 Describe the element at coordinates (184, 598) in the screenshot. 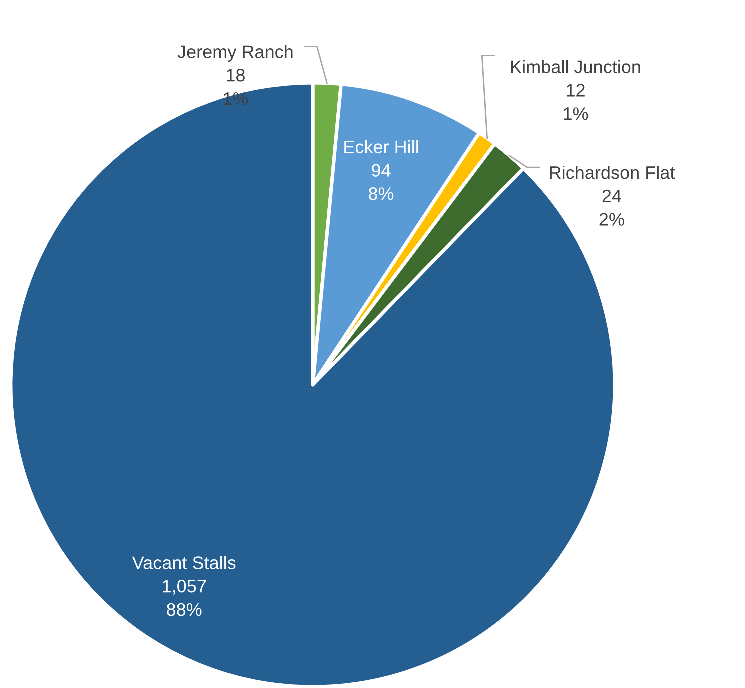

I see `data-label: 1,057 88%` at that location.